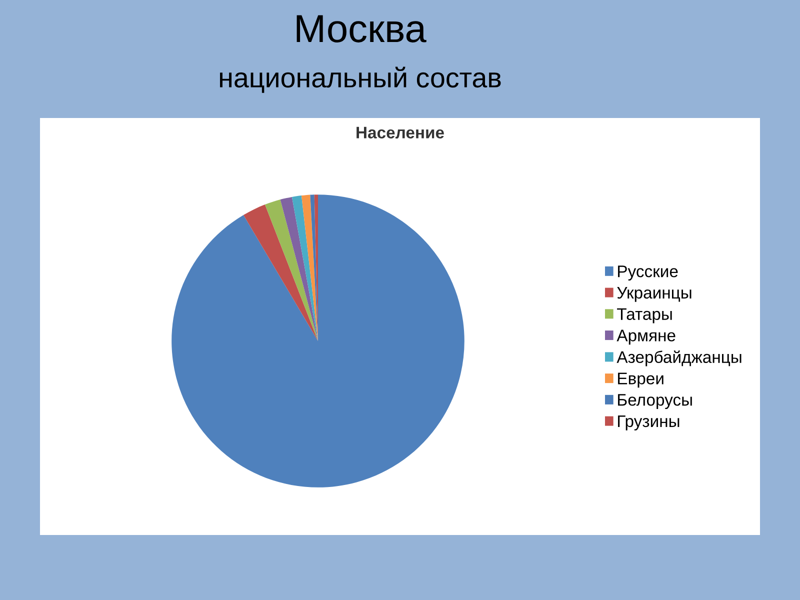 The height and width of the screenshot is (600, 800). I want to click on legend-label: Грузины, so click(649, 422).